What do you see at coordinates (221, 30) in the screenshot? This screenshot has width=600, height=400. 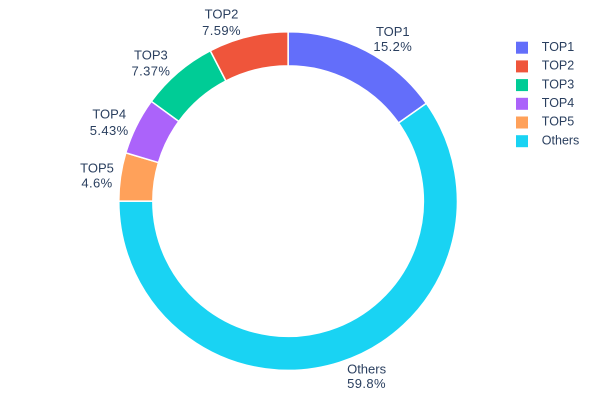 I see `svg-text: 7.59%` at bounding box center [221, 30].